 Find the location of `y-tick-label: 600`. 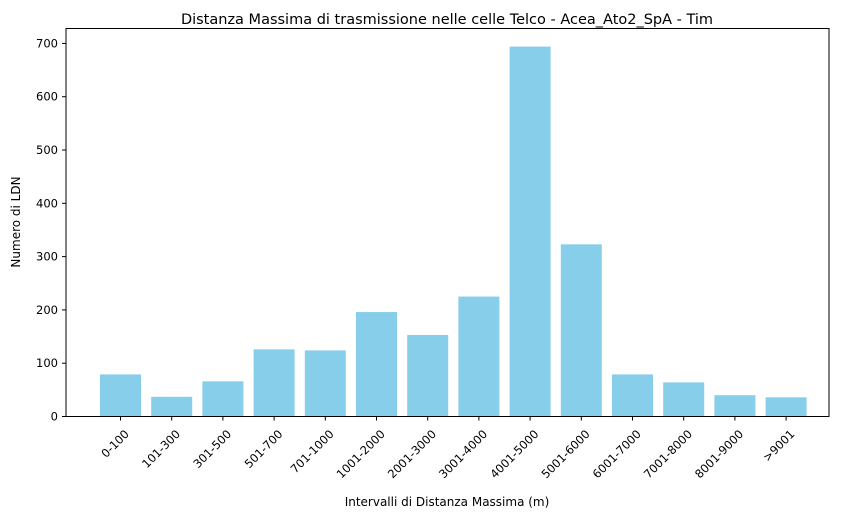

y-tick-label: 600 is located at coordinates (47, 97).